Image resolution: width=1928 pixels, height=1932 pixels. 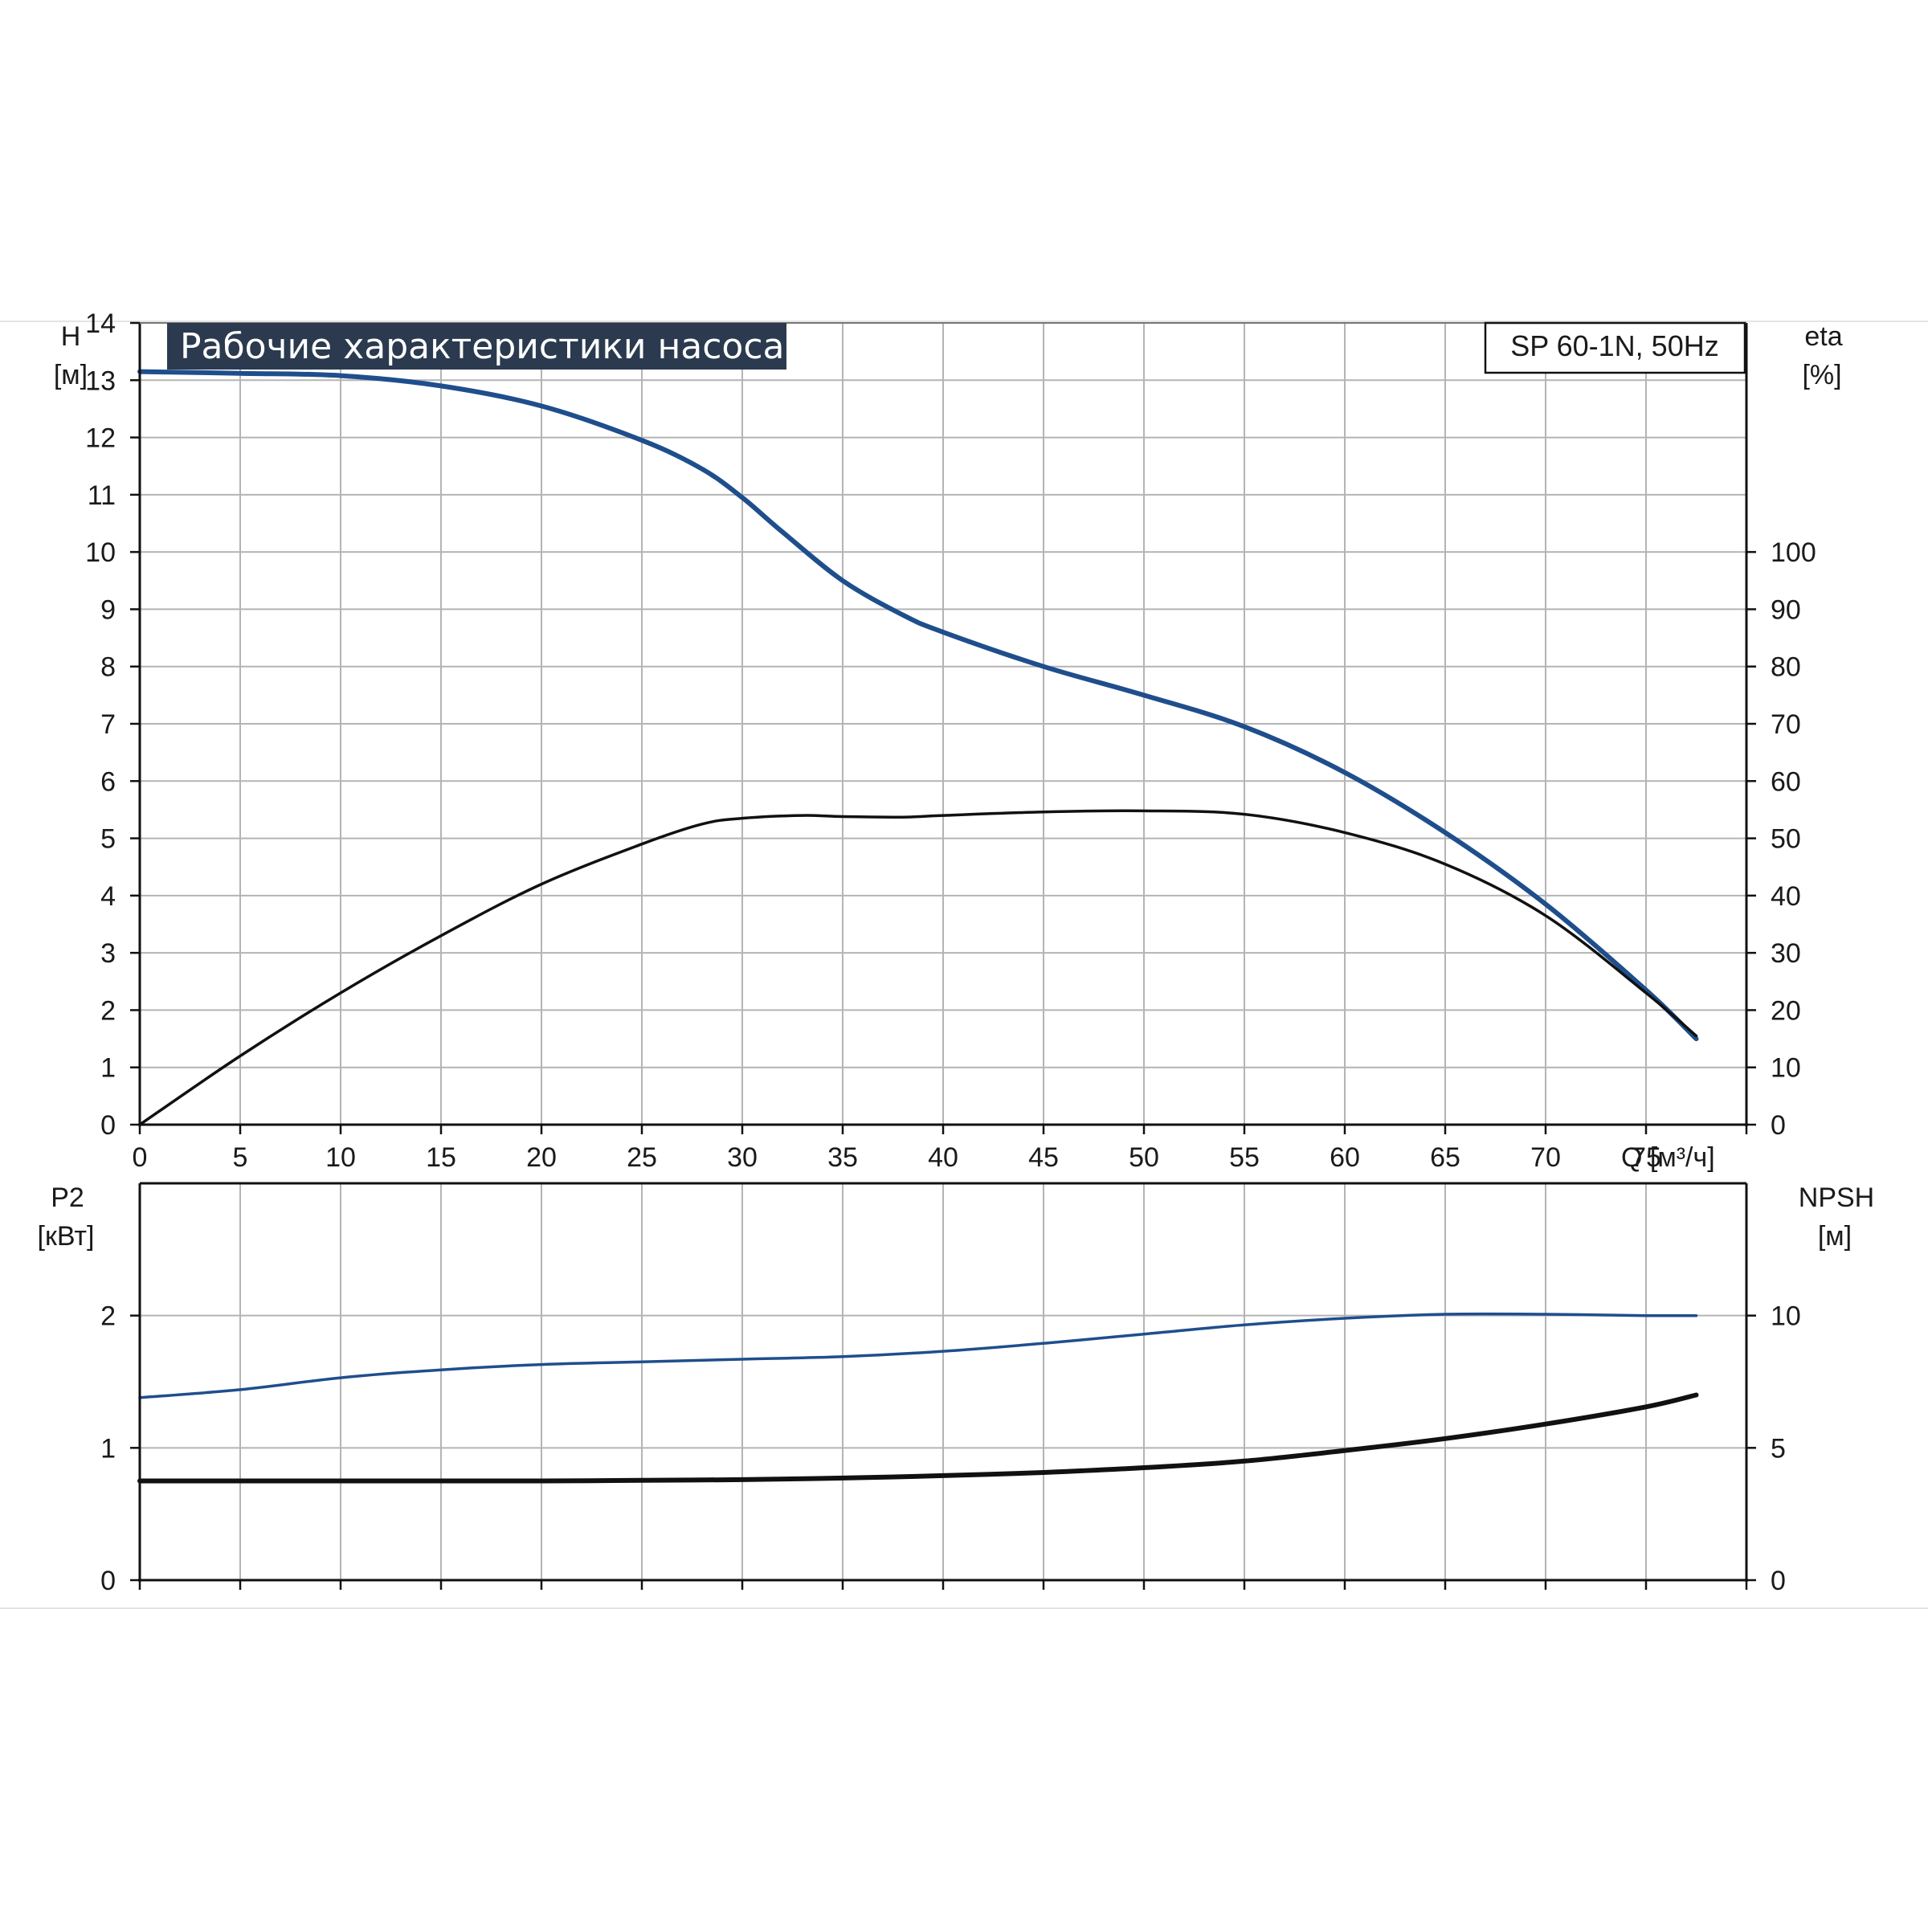 What do you see at coordinates (100, 381) in the screenshot?
I see `head-panel-left-tick-label: 13` at bounding box center [100, 381].